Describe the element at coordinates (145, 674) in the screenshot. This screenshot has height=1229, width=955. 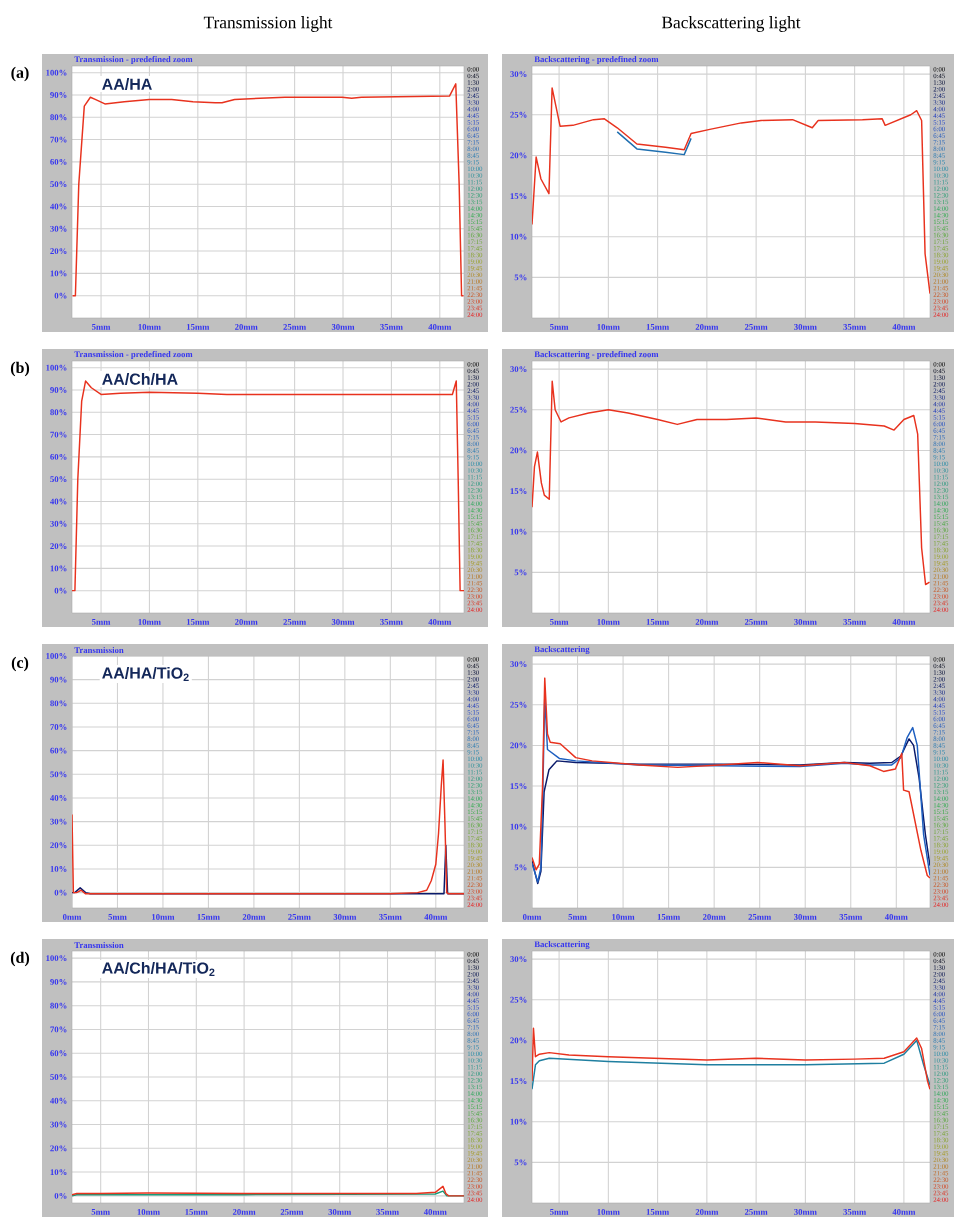
I see `annotation: AA/HA/TiO$_{2}$` at that location.